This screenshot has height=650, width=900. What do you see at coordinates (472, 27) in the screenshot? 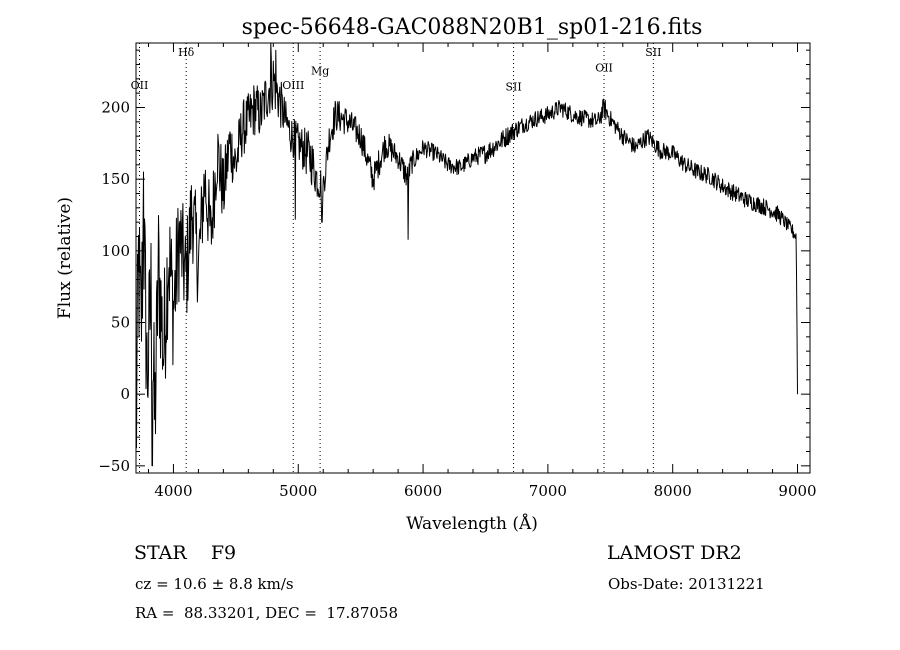
I see `chart-title: spec-56648-GAC088N20B1_sp01-216.fits` at bounding box center [472, 27].